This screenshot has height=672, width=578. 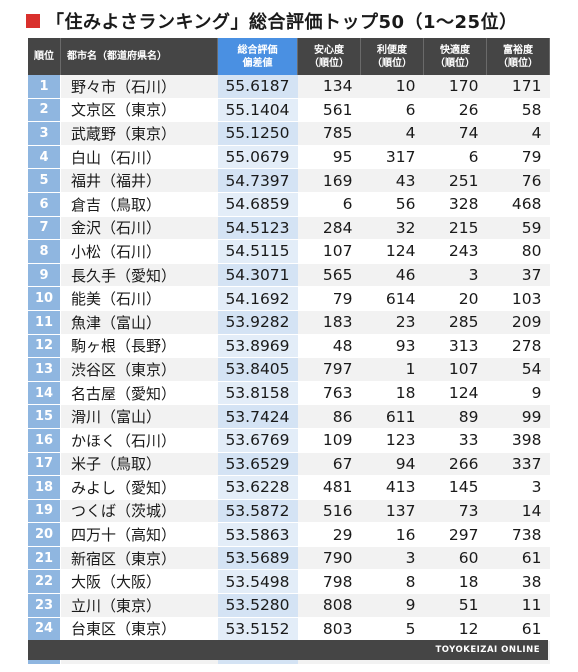 What do you see at coordinates (257, 629) in the screenshot?
I see `cell-score: 53.5152` at bounding box center [257, 629].